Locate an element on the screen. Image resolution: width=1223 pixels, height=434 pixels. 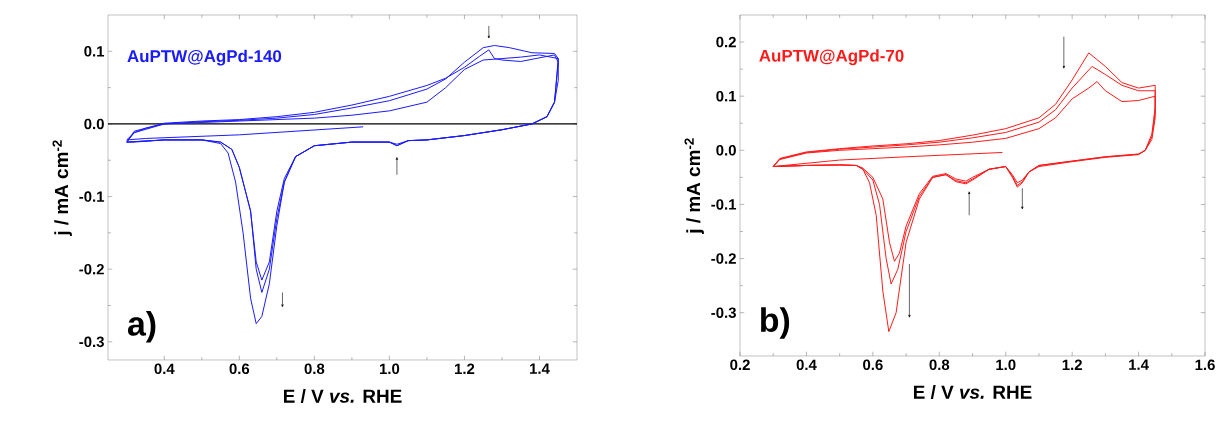
annotation: b) is located at coordinates (775, 323).